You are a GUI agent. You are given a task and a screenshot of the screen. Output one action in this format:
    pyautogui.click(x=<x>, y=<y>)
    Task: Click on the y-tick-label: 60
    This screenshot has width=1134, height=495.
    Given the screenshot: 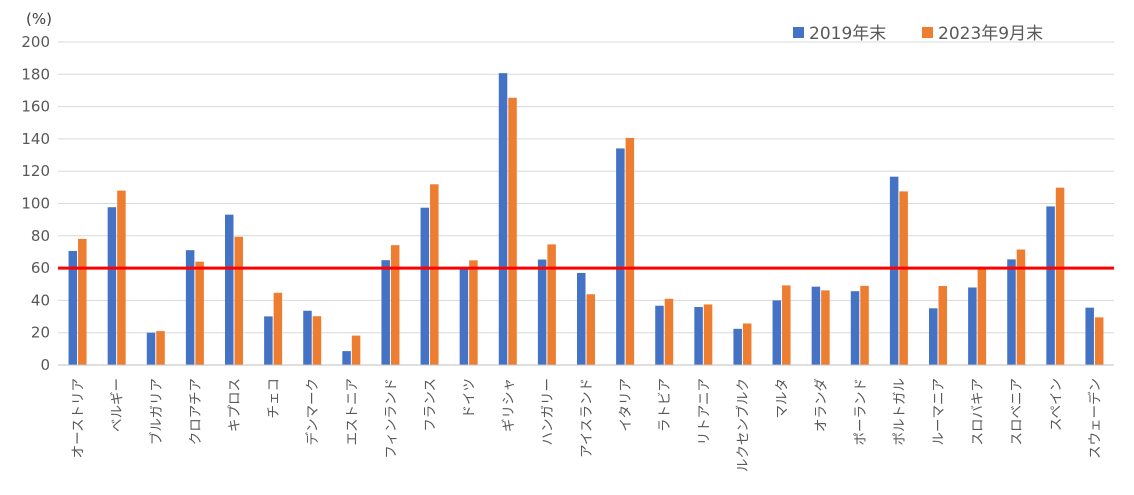 What is the action you would take?
    pyautogui.click(x=40, y=268)
    